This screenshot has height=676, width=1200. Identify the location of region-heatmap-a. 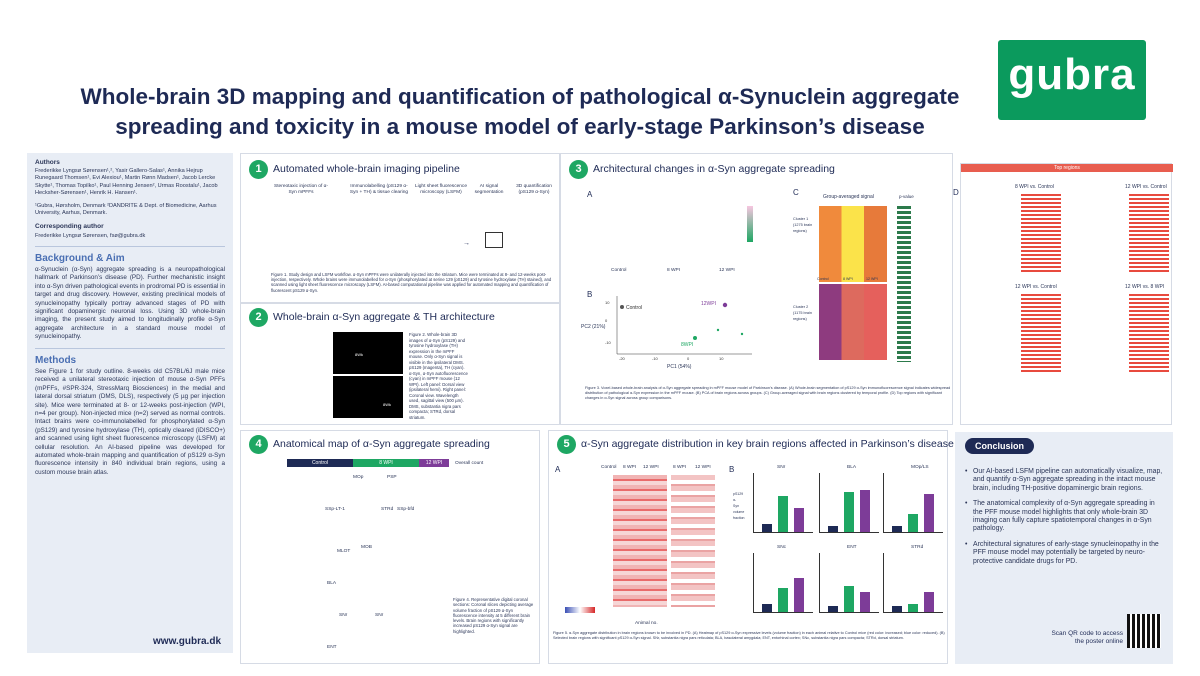
(640, 541).